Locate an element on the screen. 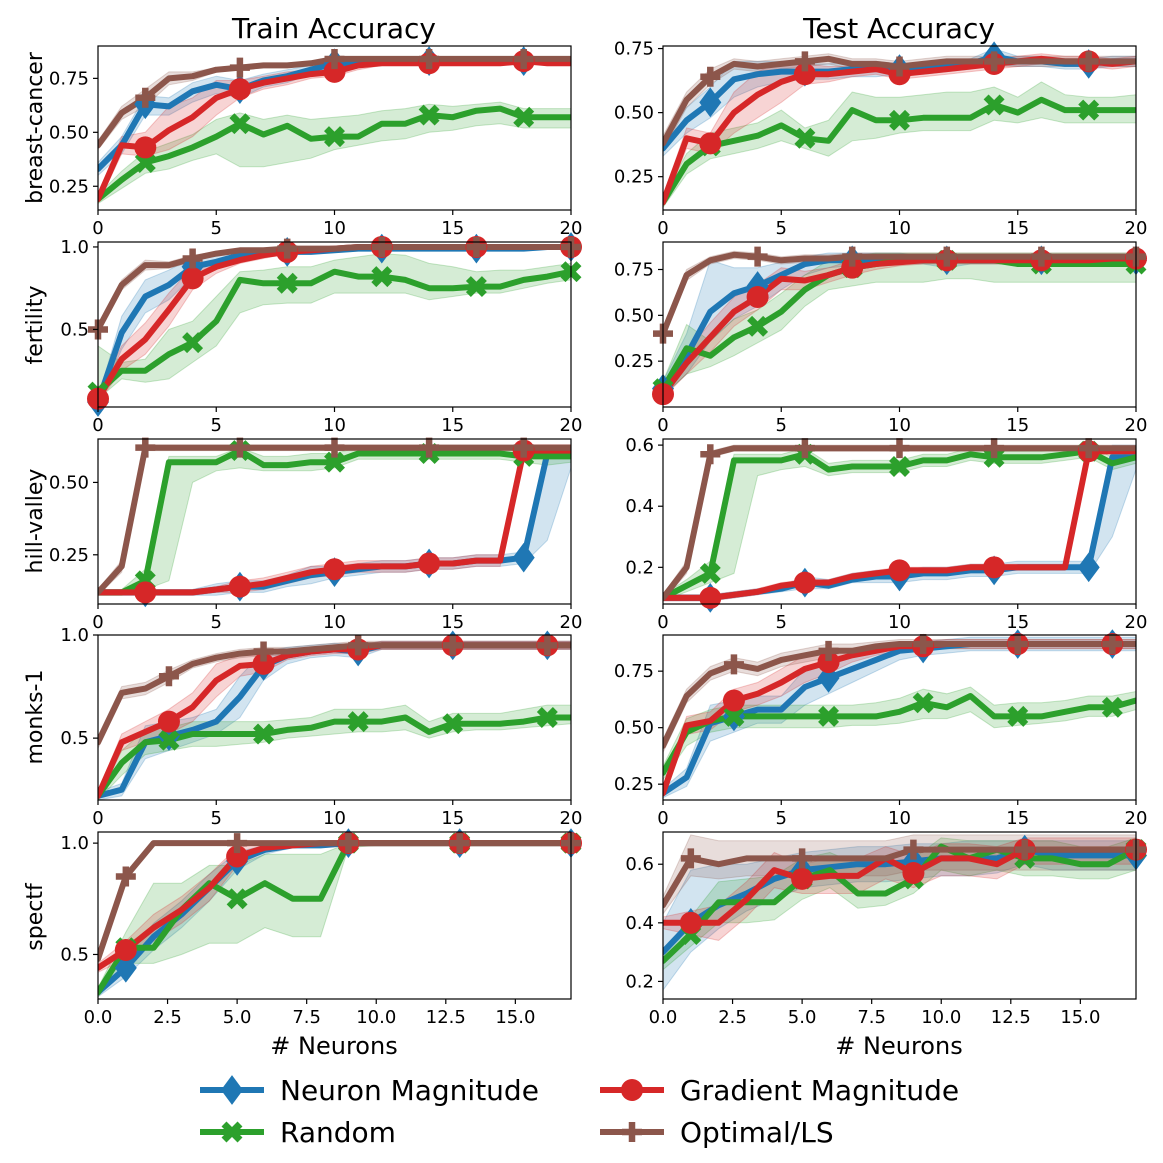 This screenshot has height=1163, width=1163. row-label-fertility: fertility is located at coordinates (35, 325).